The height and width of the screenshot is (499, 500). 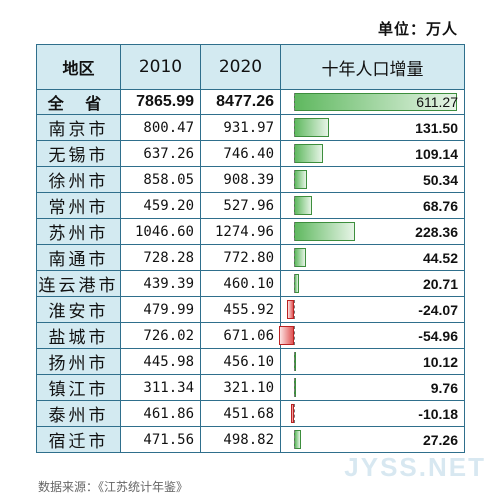 What do you see at coordinates (78, 231) in the screenshot?
I see `region-cell: 苏州市` at bounding box center [78, 231].